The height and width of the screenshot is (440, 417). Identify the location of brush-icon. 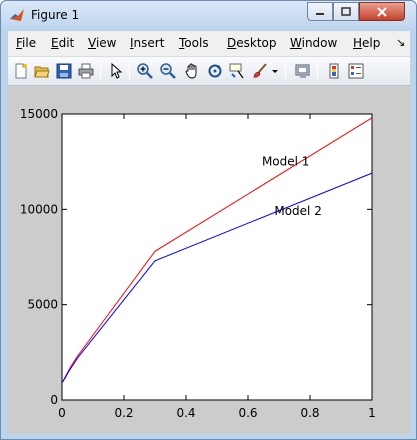
(260, 70).